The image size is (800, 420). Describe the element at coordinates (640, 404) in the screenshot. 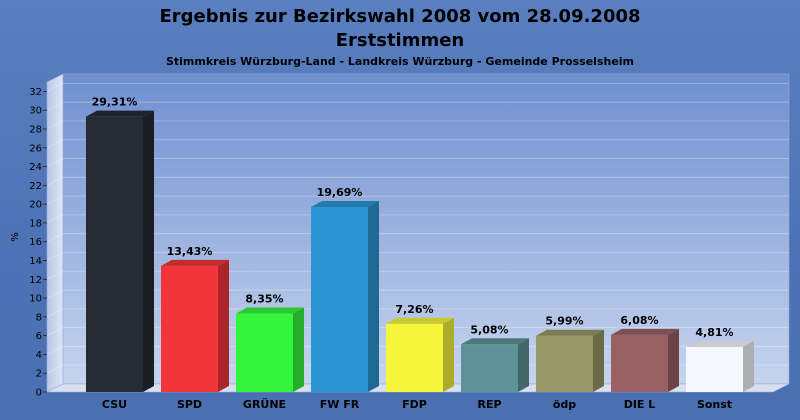

I see `category-label: DIE L` at that location.